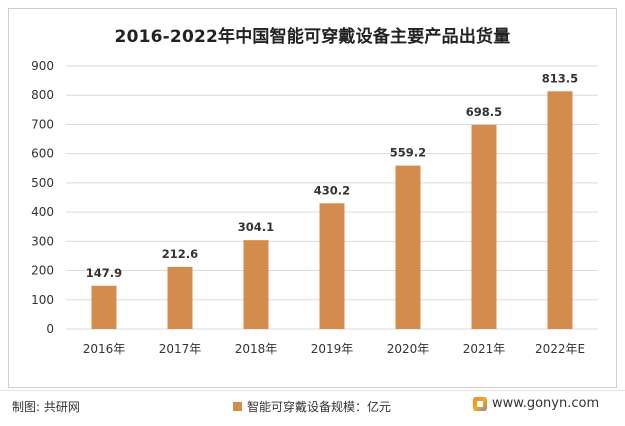  I want to click on footer-divider, so click(312, 390).